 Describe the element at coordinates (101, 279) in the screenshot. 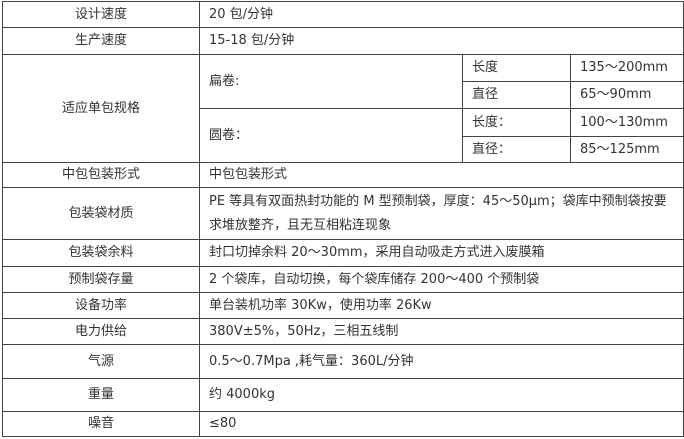

I see `row-label: 预制袋存量` at that location.